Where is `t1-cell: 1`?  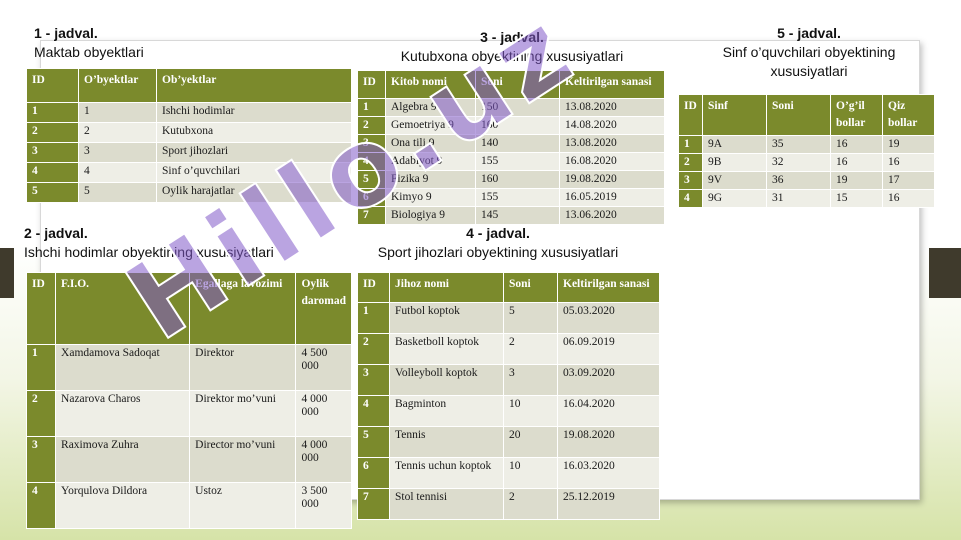
t1-cell: 1 is located at coordinates (117, 112).